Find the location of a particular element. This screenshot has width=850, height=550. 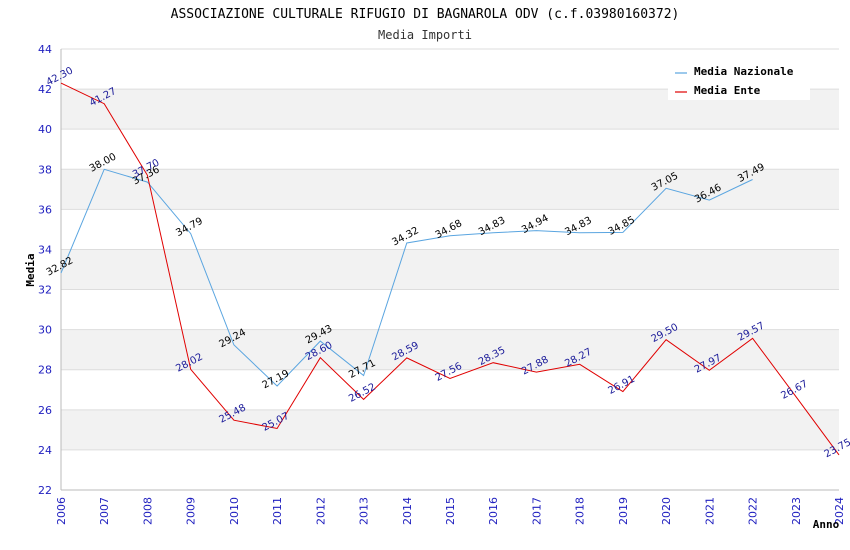

y-tick-label: 36 is located at coordinates (45, 209).